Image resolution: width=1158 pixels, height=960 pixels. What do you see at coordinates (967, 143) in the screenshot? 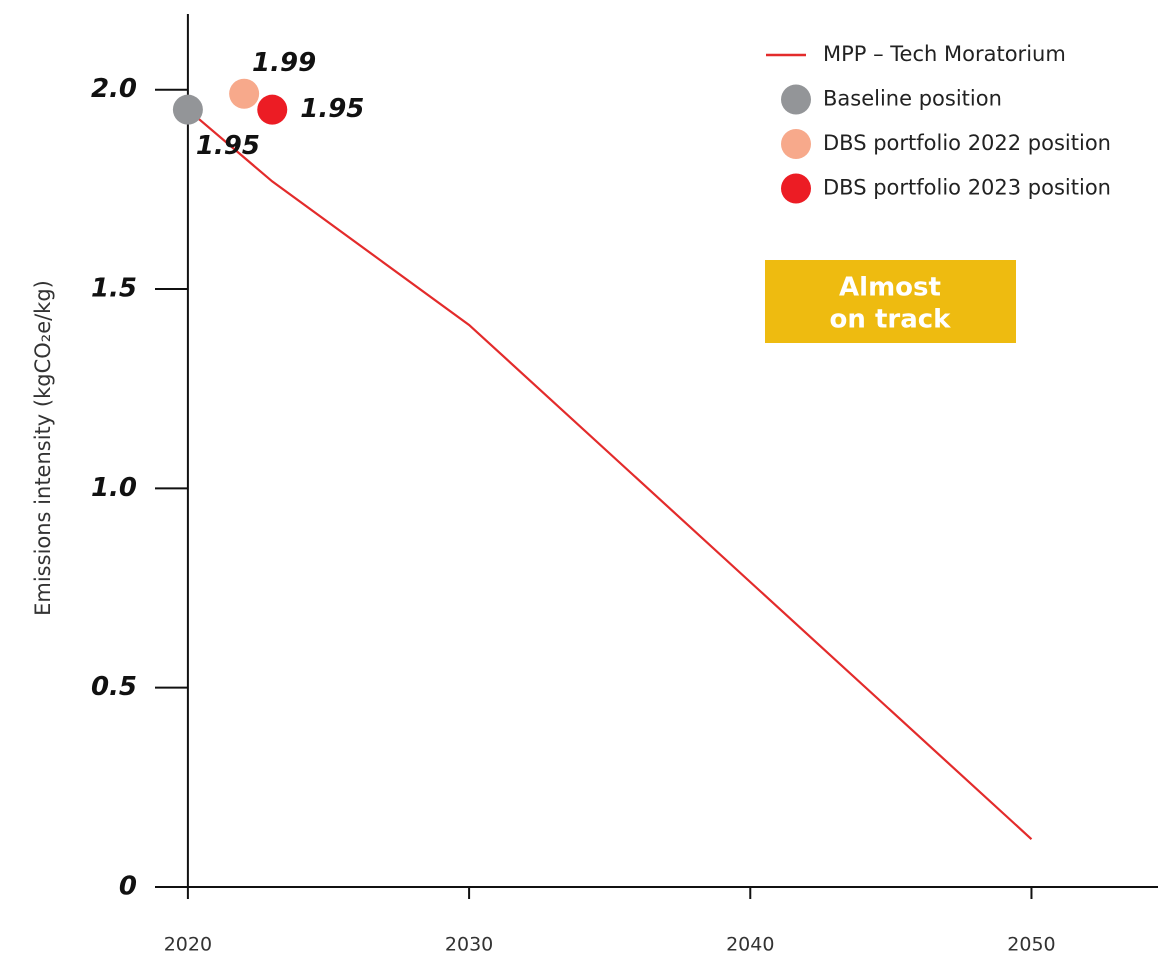
I see `legend-label: DBS portfolio 2022 position` at bounding box center [967, 143].